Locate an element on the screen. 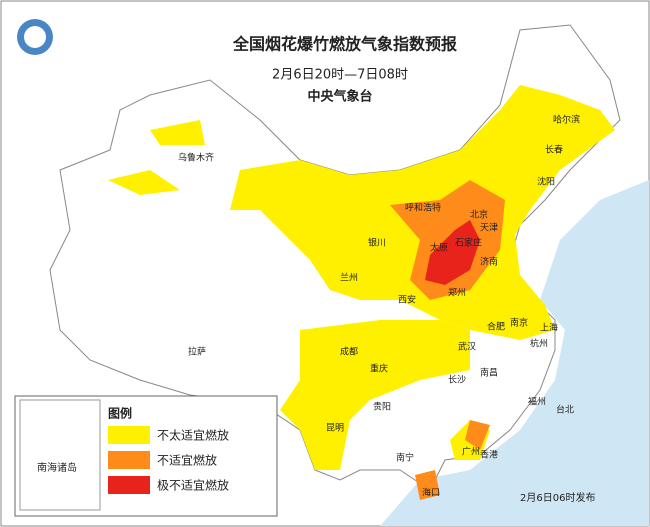 The height and width of the screenshot is (527, 650). legend-title: 图例 is located at coordinates (120, 413).